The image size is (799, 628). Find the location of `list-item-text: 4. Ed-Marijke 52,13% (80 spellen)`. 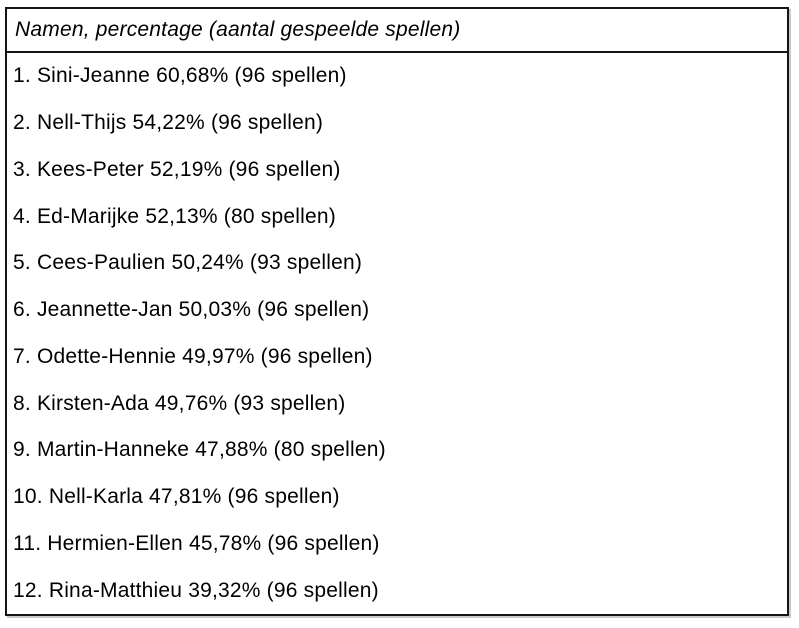

list-item-text: 4. Ed-Marijke 52,13% (80 spellen) is located at coordinates (174, 216).